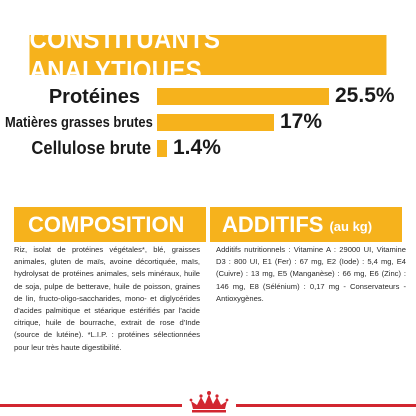 The image size is (416, 416). I want to click on nutrient-row-matieres-grasses: Matières grasses brutes, so click(79, 123).